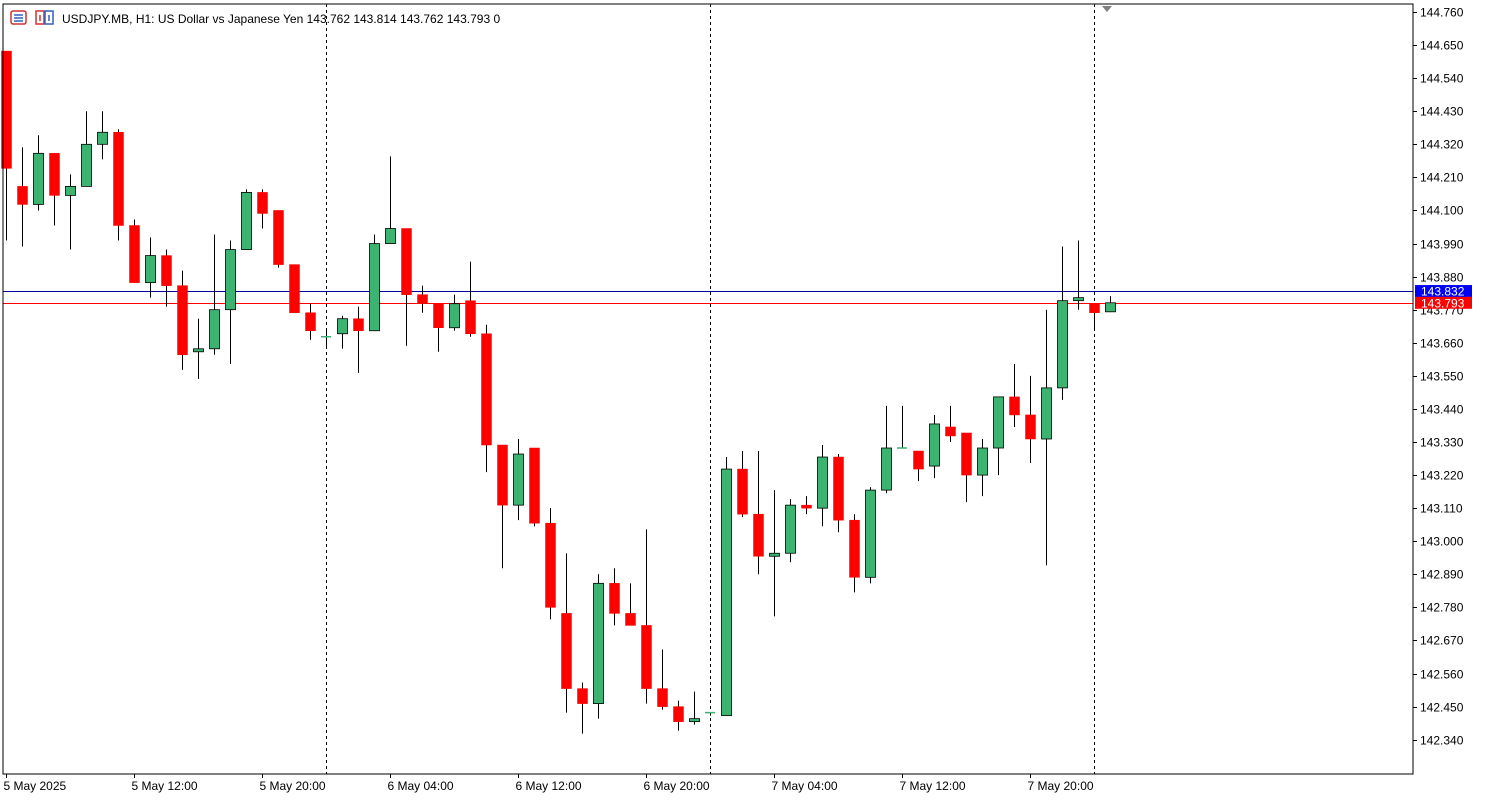 This screenshot has width=1485, height=801. I want to click on menu-icon, so click(18, 17).